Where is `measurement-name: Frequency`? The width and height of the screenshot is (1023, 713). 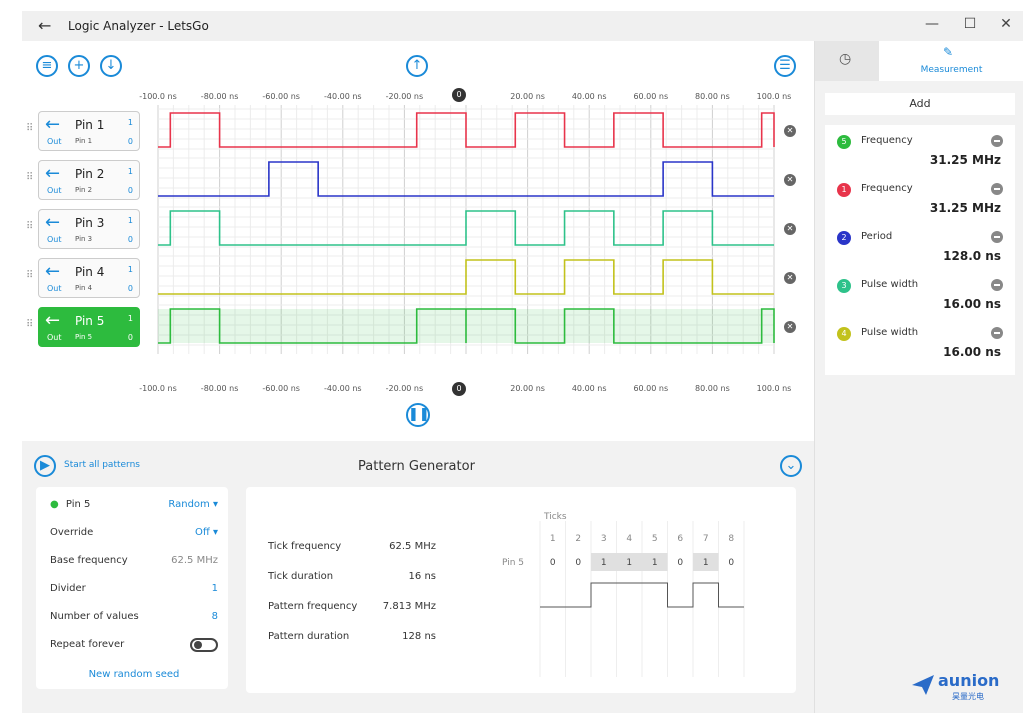 measurement-name: Frequency is located at coordinates (887, 188).